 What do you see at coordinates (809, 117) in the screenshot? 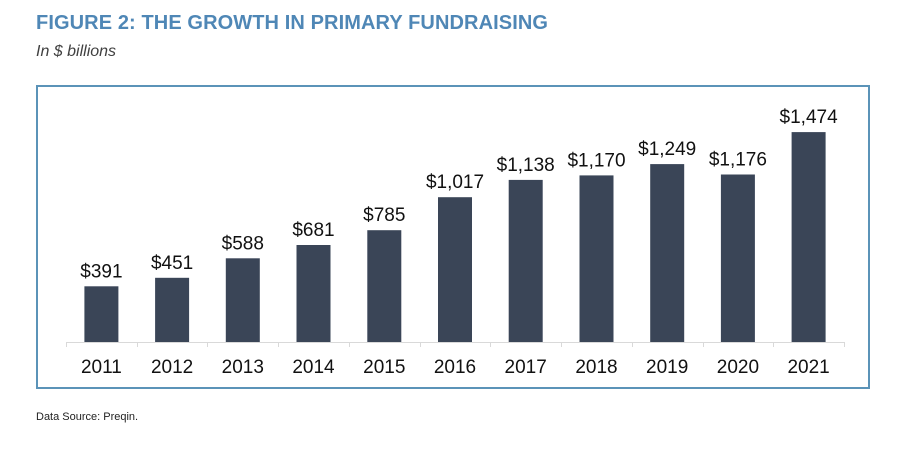
I see `data-label-2021: $1,474` at bounding box center [809, 117].